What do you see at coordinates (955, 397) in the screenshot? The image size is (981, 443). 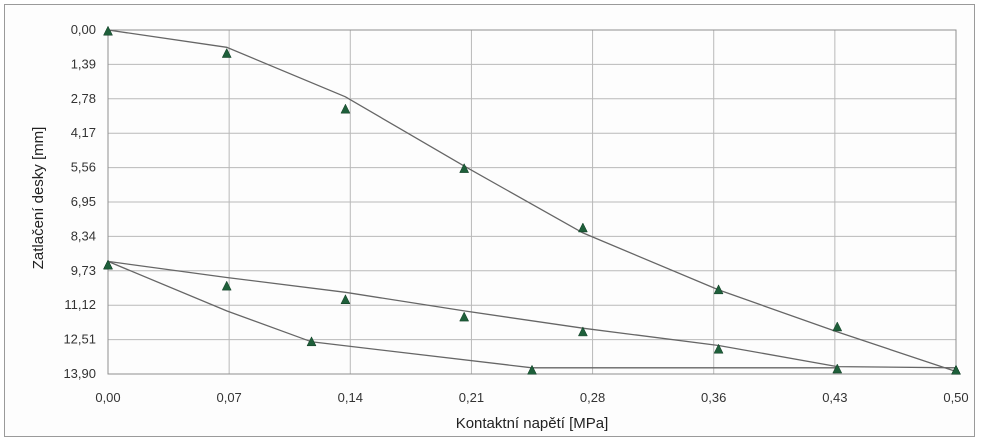 I see `x-tick-label: 0,50` at bounding box center [955, 397].